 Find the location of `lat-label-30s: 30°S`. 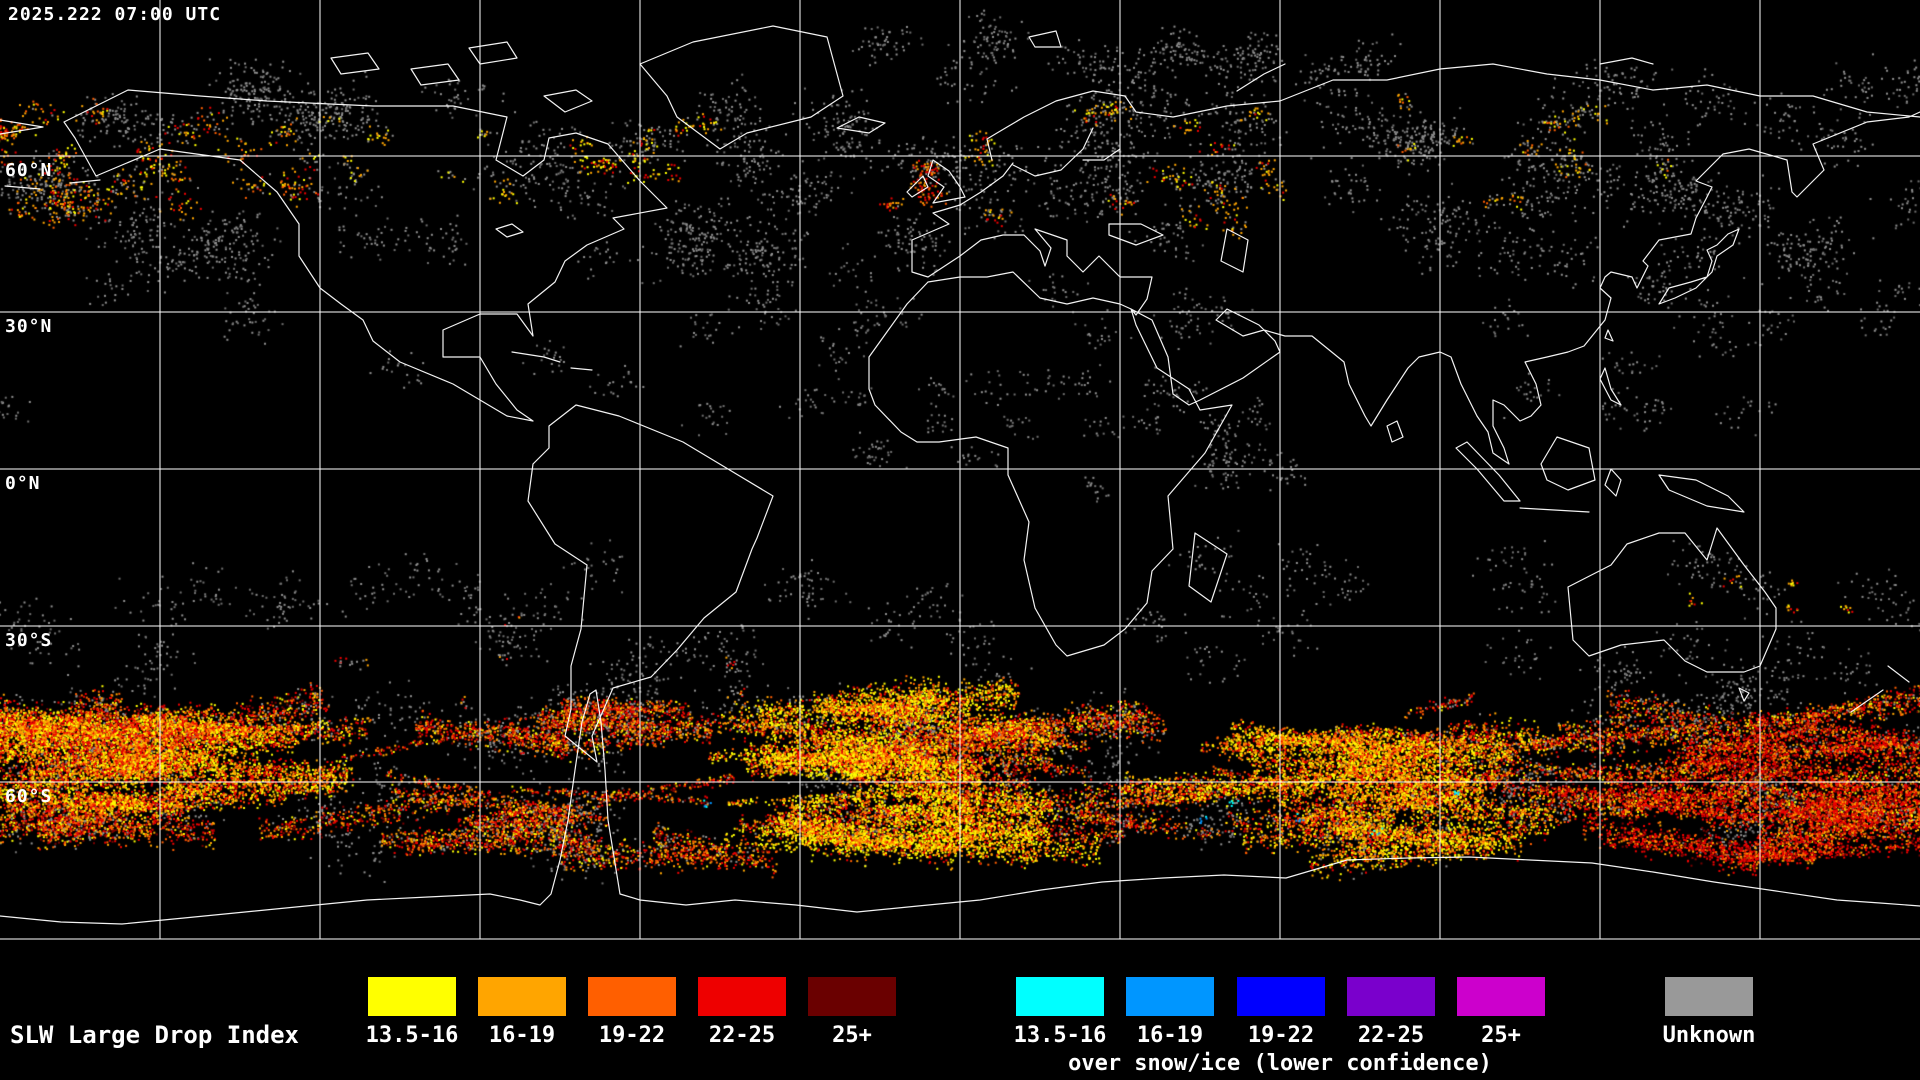

lat-label-30s: 30°S is located at coordinates (29, 640).